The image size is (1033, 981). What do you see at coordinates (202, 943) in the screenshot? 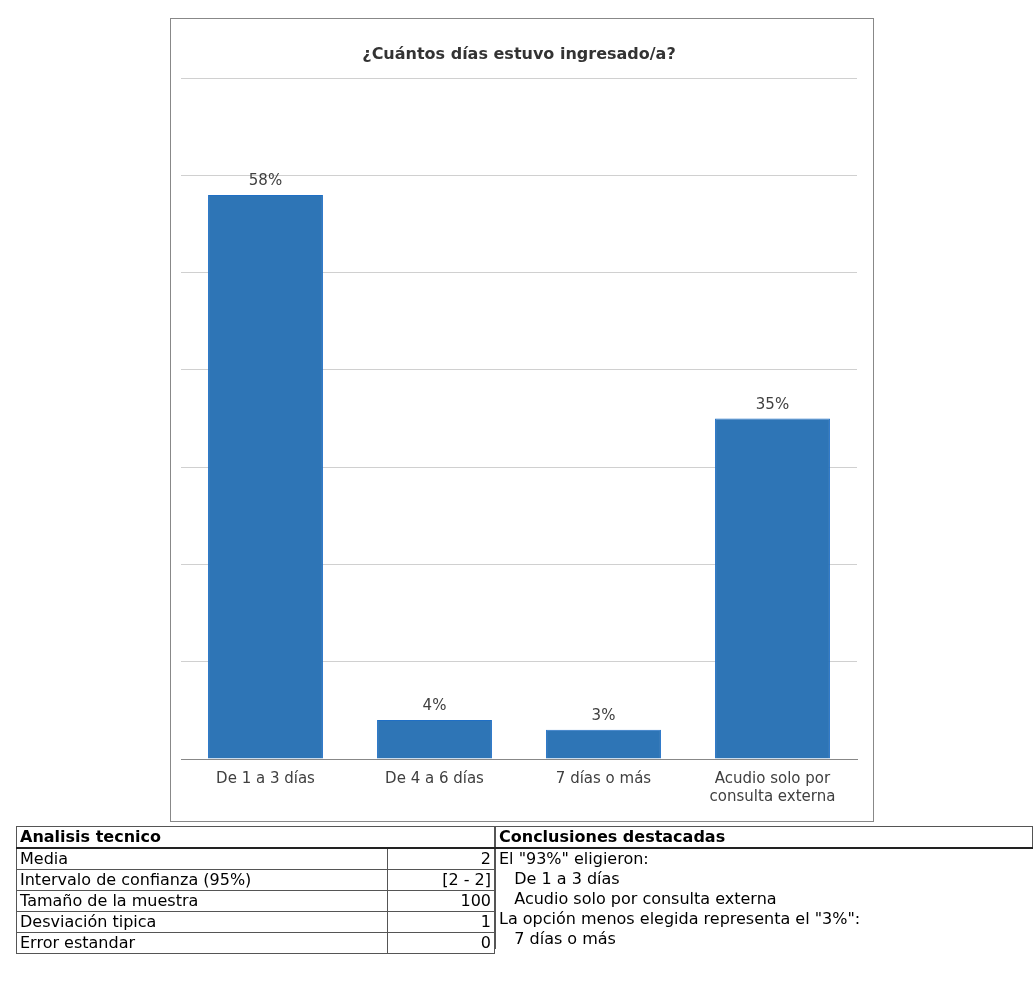
I see `category-label: Error estandar` at bounding box center [202, 943].